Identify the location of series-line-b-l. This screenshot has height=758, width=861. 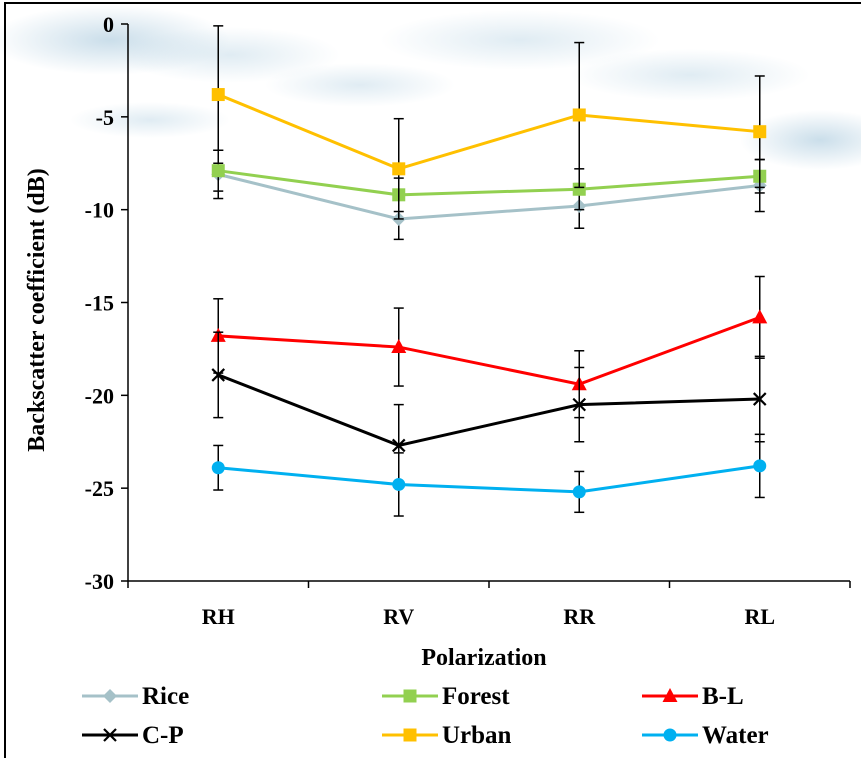
(489, 350).